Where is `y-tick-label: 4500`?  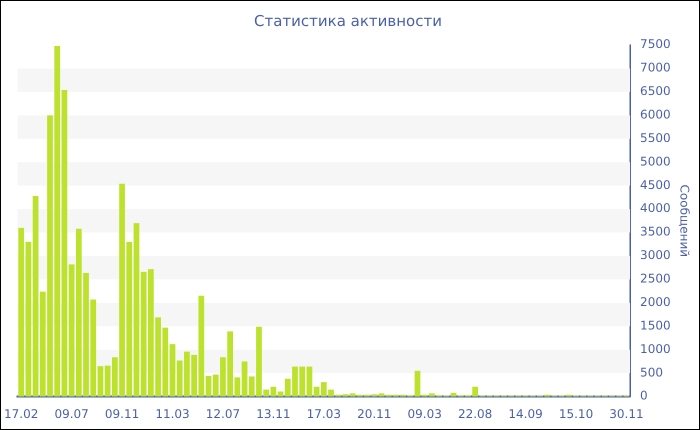 y-tick-label: 4500 is located at coordinates (655, 185).